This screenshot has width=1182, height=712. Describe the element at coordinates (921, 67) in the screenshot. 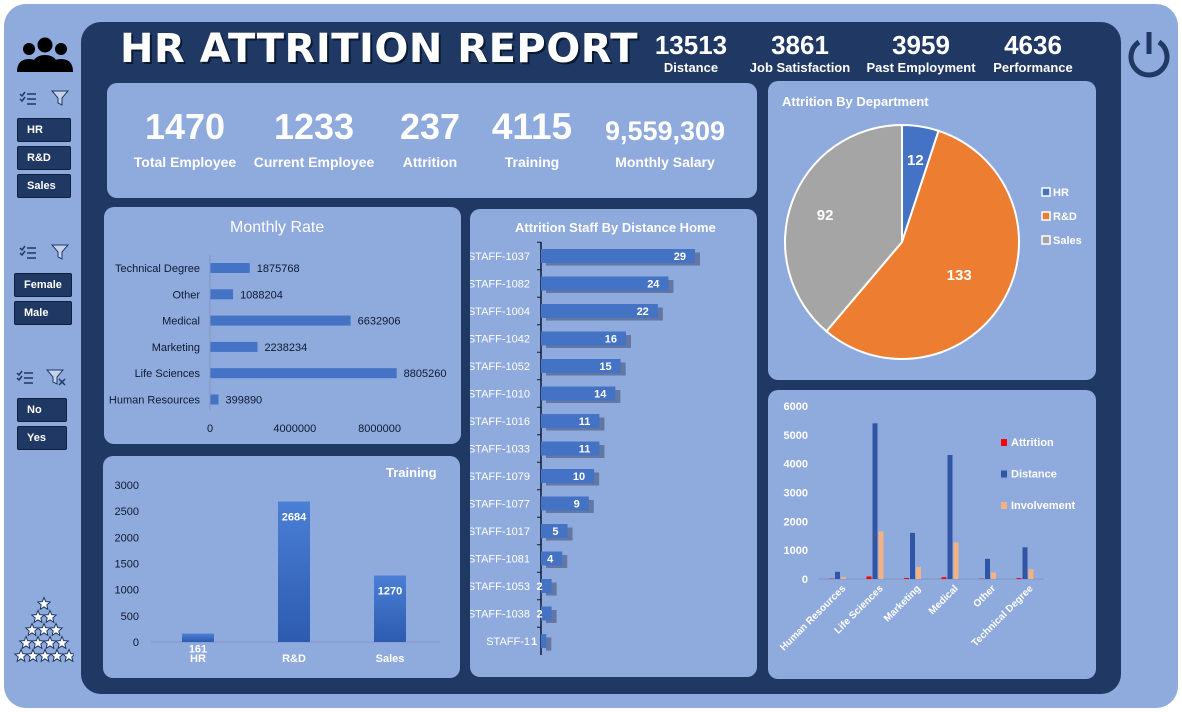

I see `kpi-label: Past Employment` at that location.